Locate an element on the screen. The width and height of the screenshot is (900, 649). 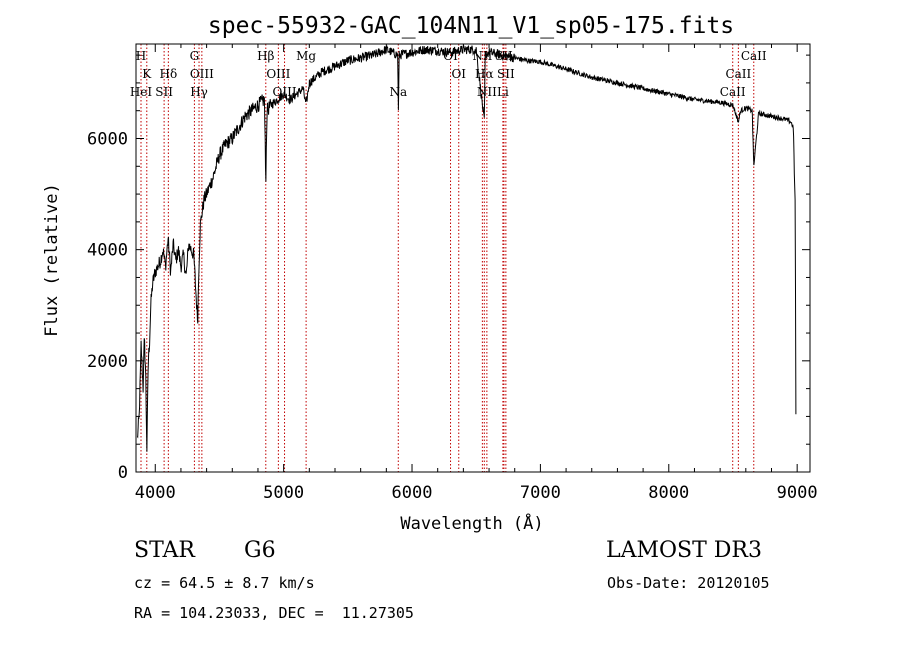
line-marker-label: Hβ is located at coordinates (265, 56).